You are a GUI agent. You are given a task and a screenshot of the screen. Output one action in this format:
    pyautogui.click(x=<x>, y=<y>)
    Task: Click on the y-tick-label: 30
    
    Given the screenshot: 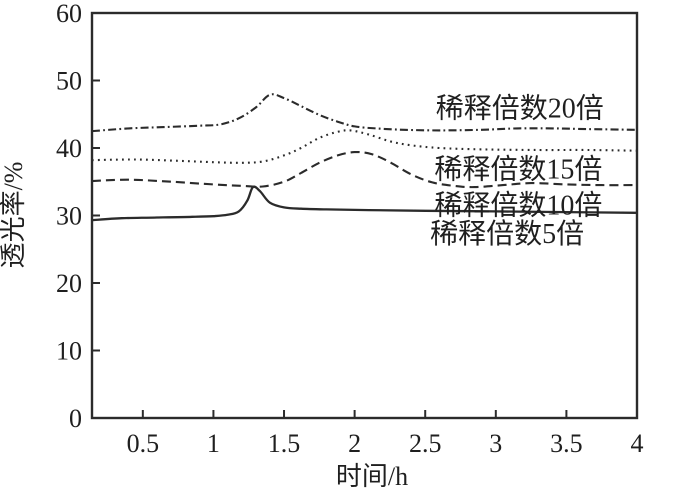 What is the action you would take?
    pyautogui.click(x=69, y=216)
    